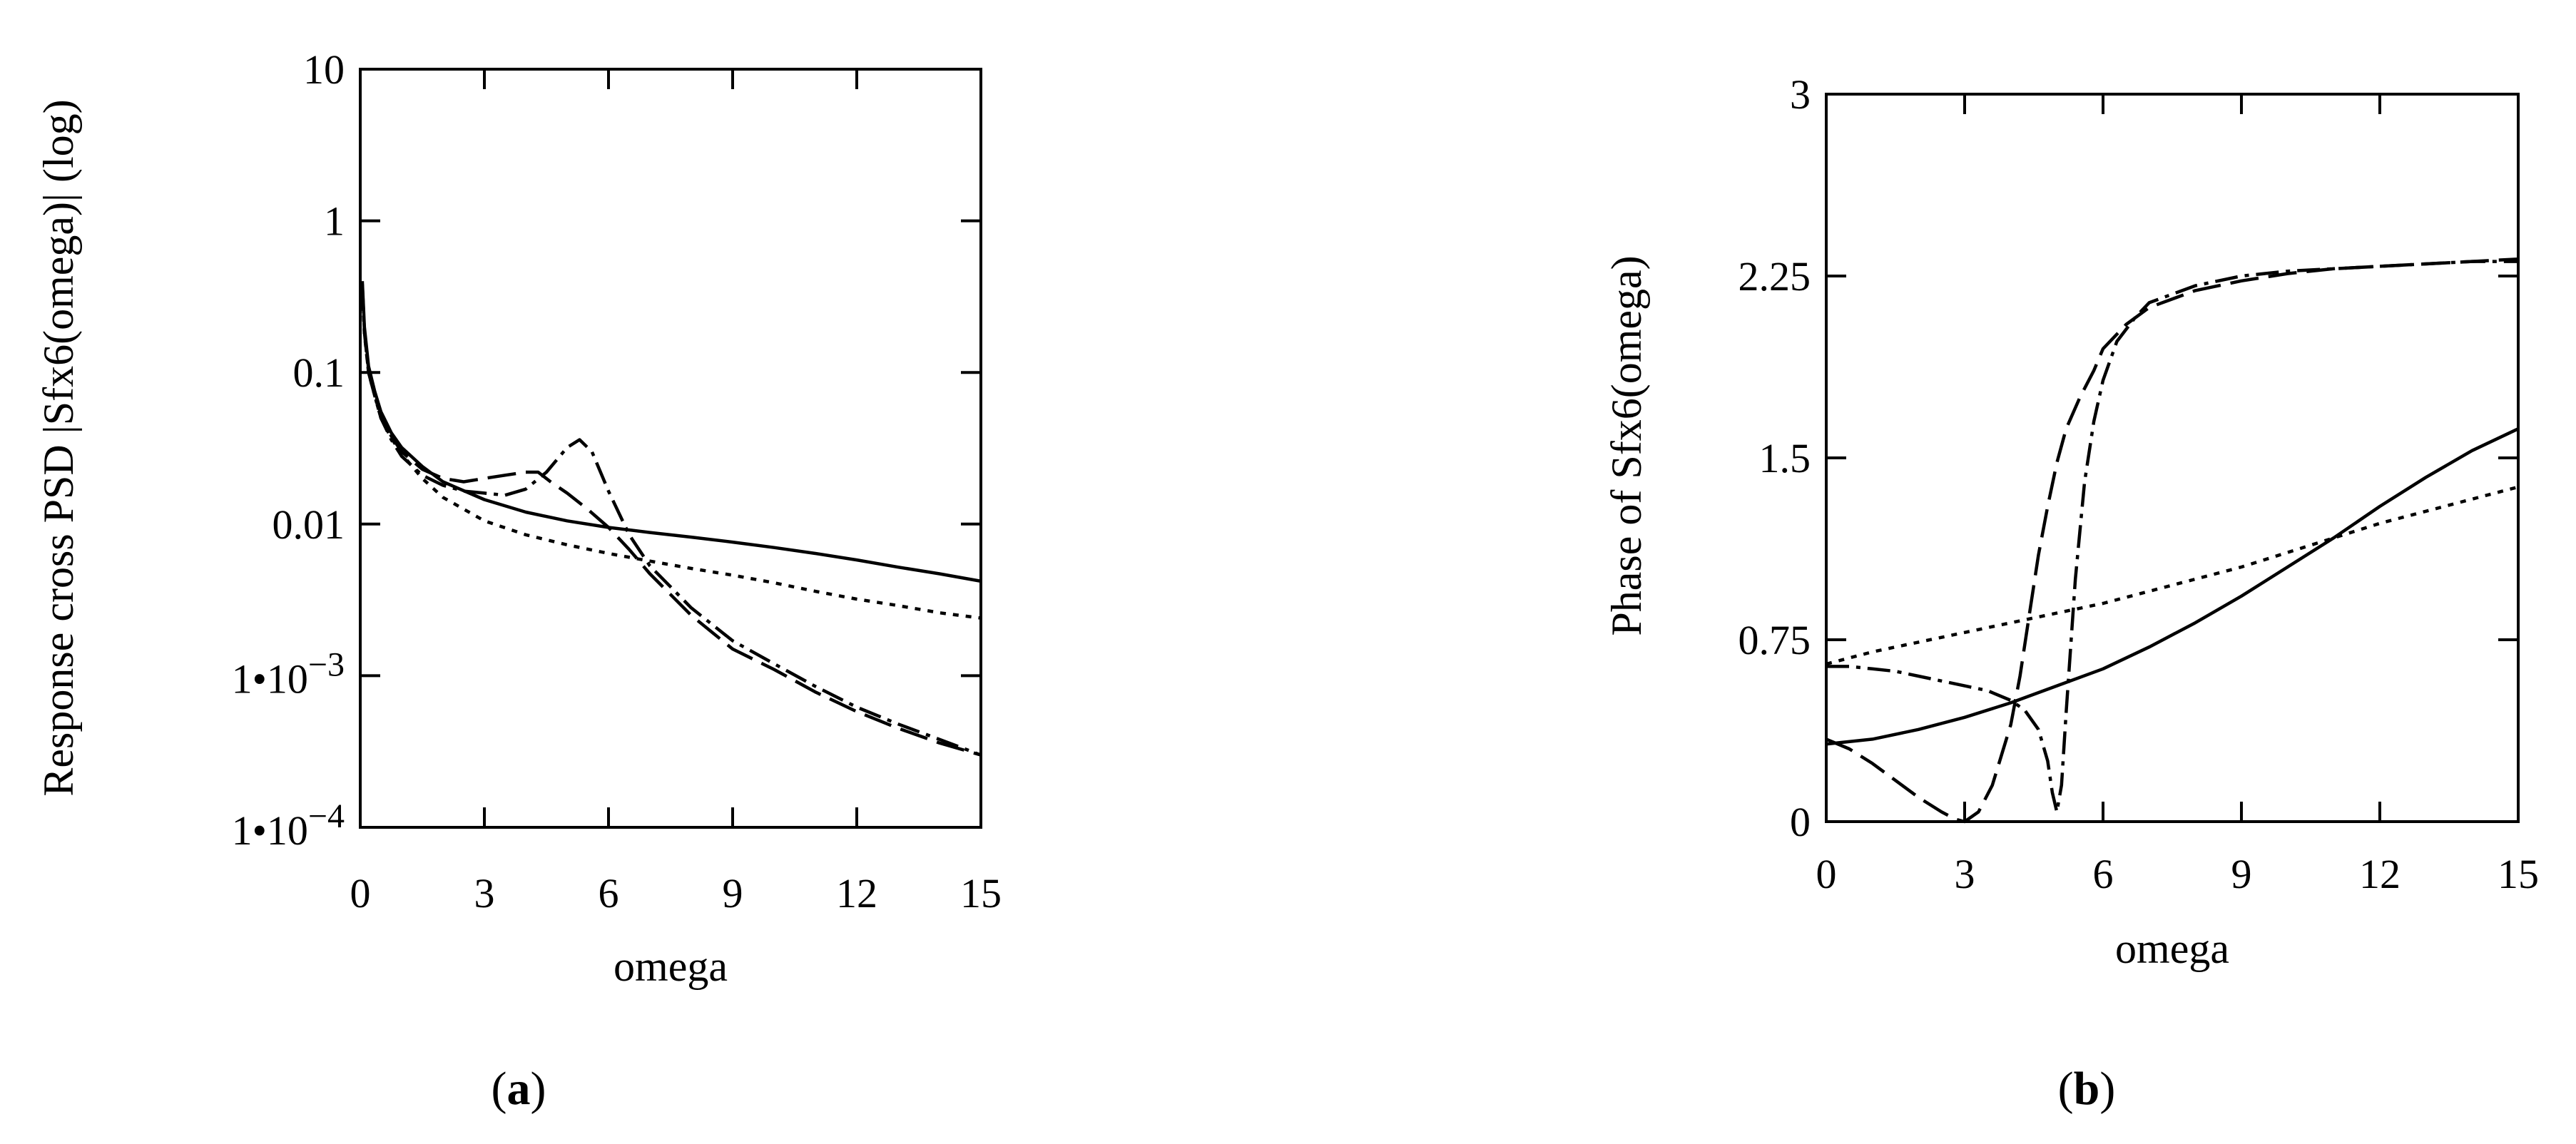  I want to click on plot-a-x-tick-labels: 0 3 6 9 12 15, so click(676, 893).